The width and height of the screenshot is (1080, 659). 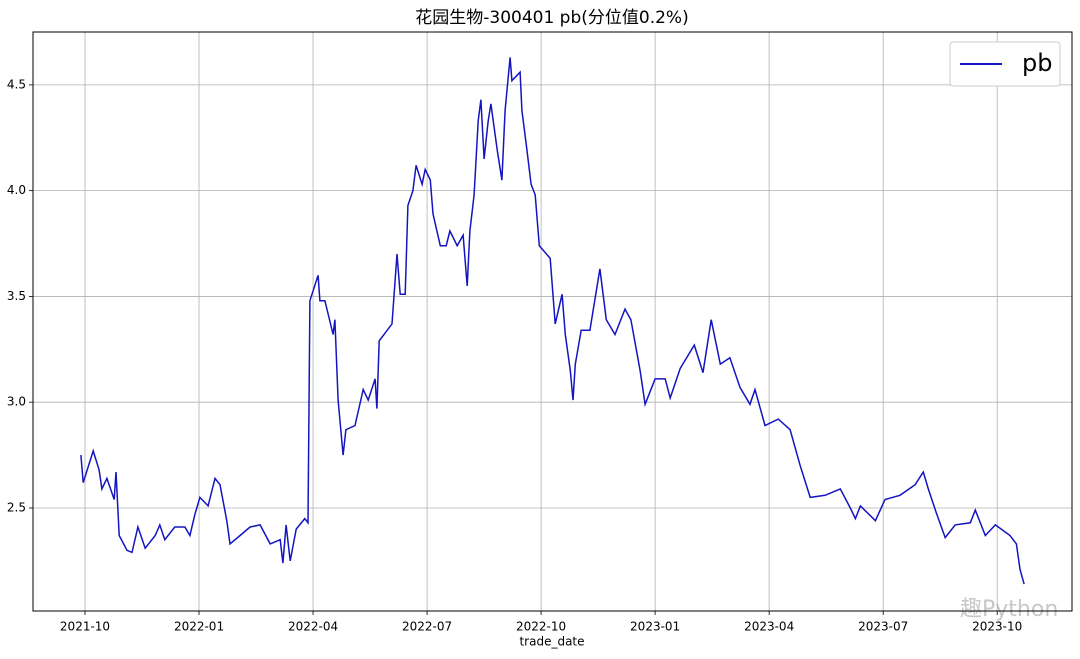 I want to click on y-tick-label: 4.5, so click(x=16, y=84).